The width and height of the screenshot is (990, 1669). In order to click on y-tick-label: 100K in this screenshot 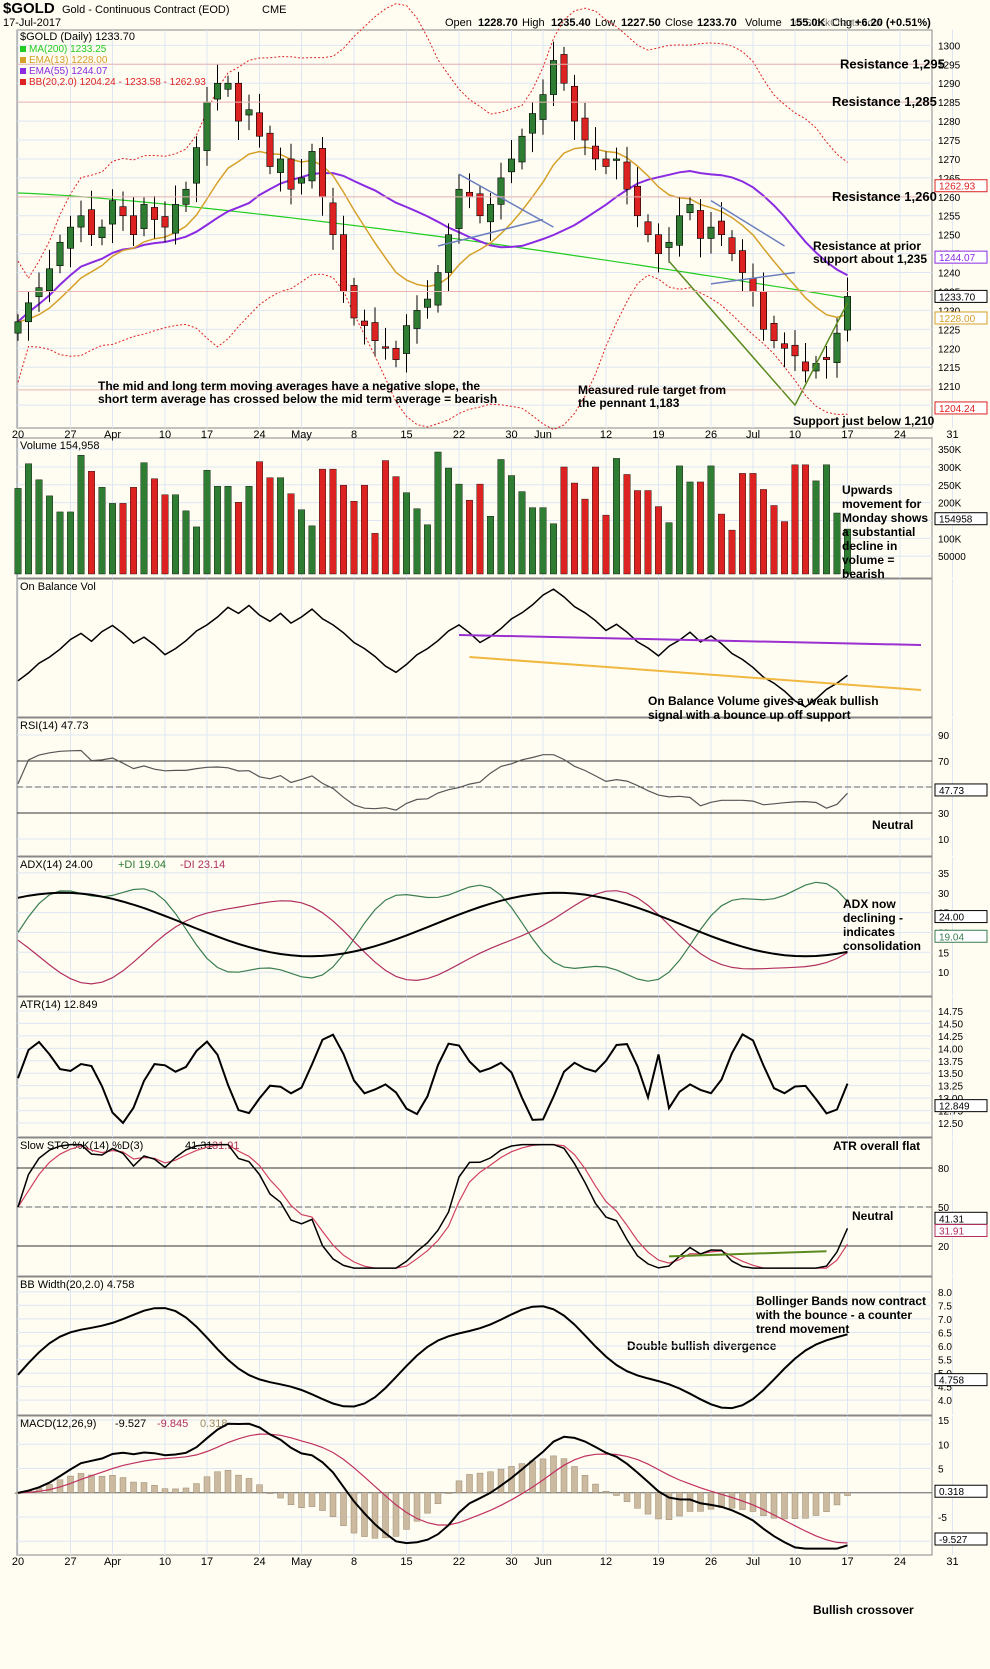, I will do `click(950, 539)`.